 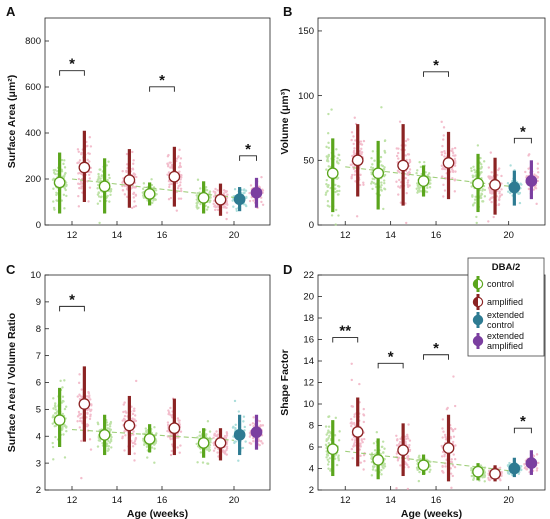 What do you see at coordinates (478, 341) in the screenshot?
I see `circle-purple-icon` at bounding box center [478, 341].